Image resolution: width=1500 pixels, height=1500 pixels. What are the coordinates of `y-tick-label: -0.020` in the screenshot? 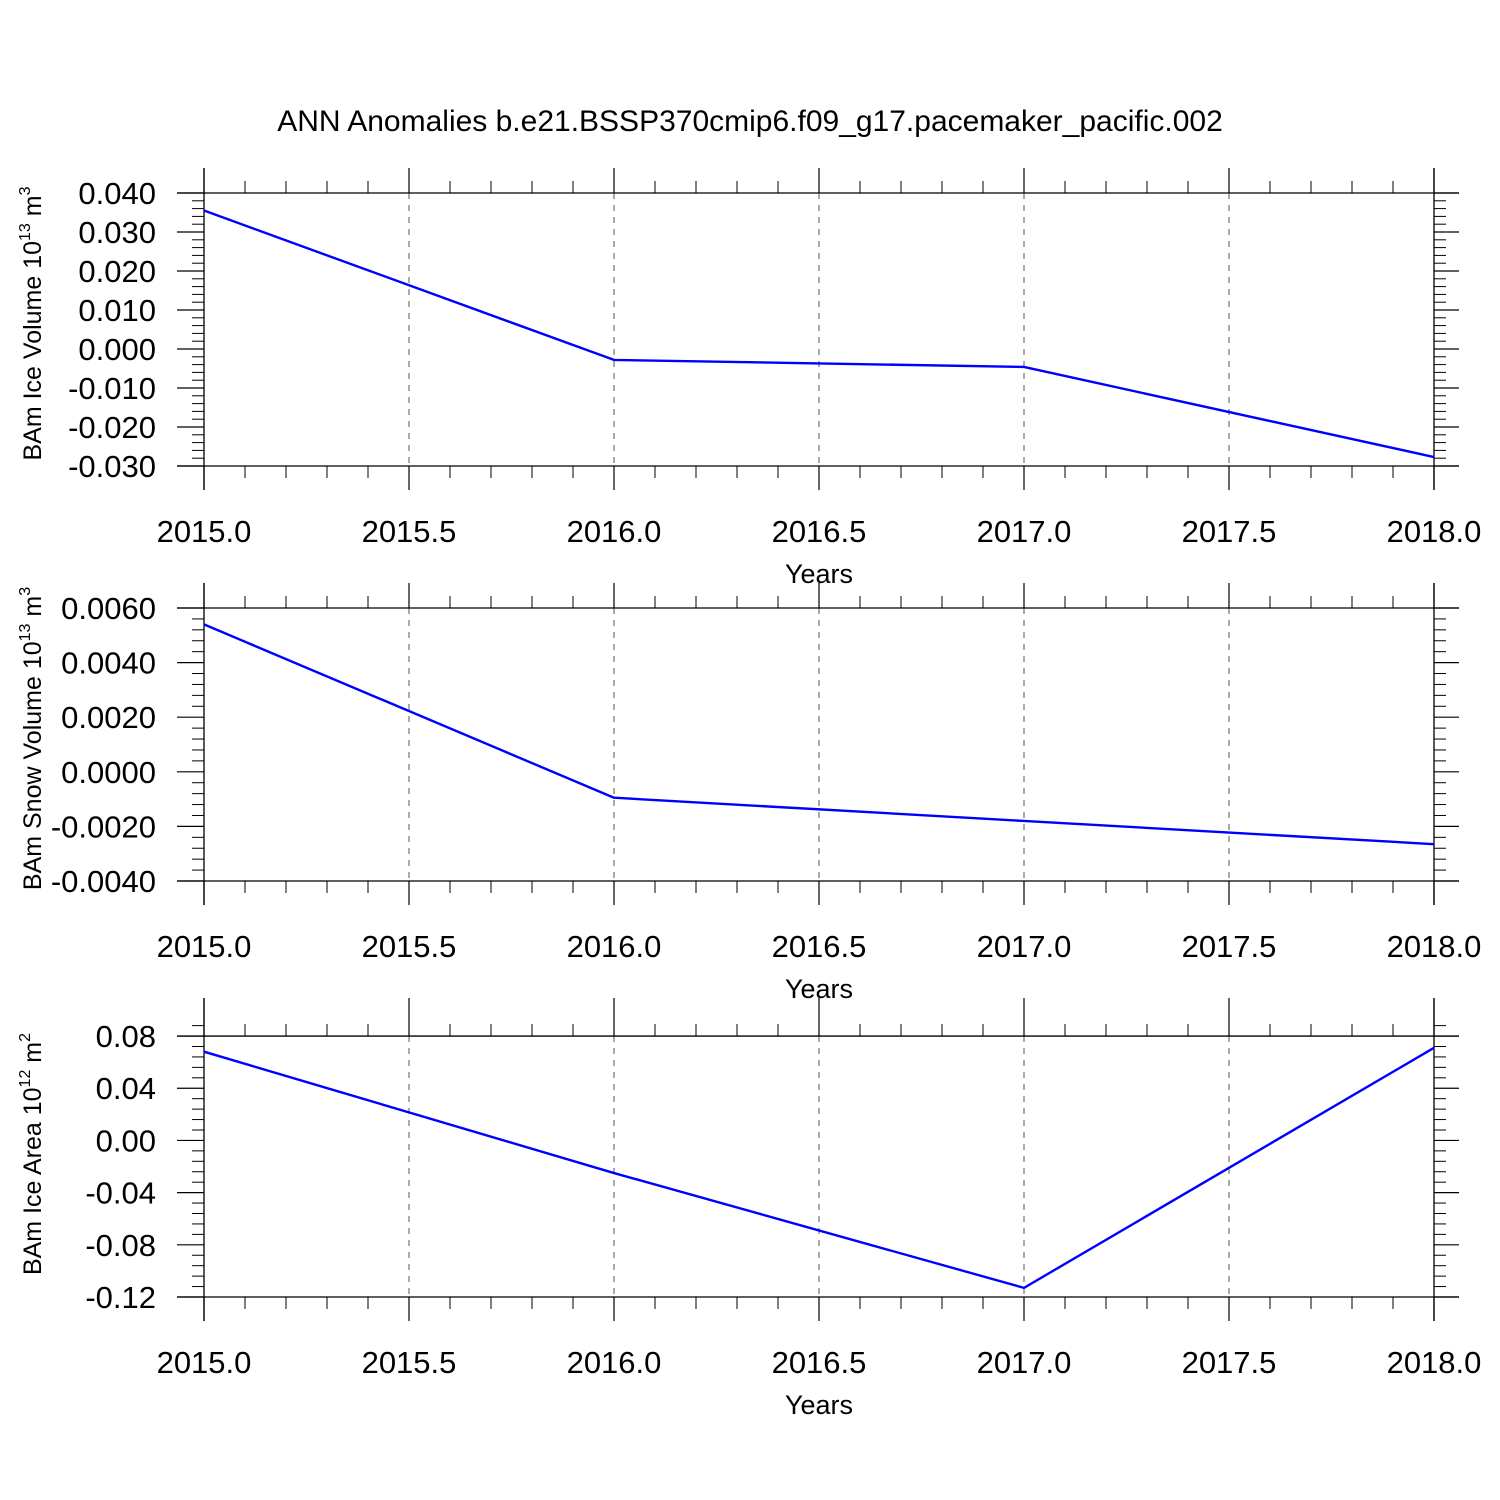 It's located at (112, 427).